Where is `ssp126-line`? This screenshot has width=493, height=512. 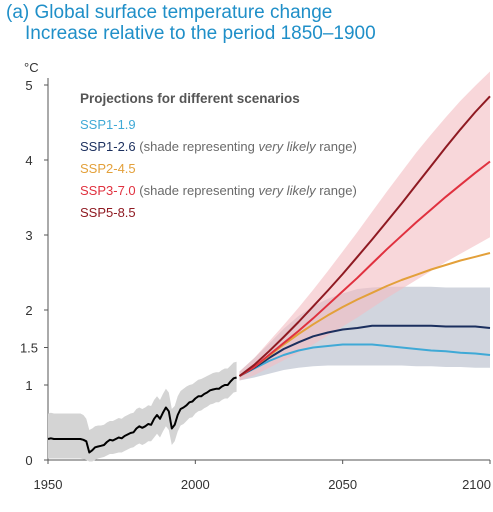
ssp126-line is located at coordinates (365, 350).